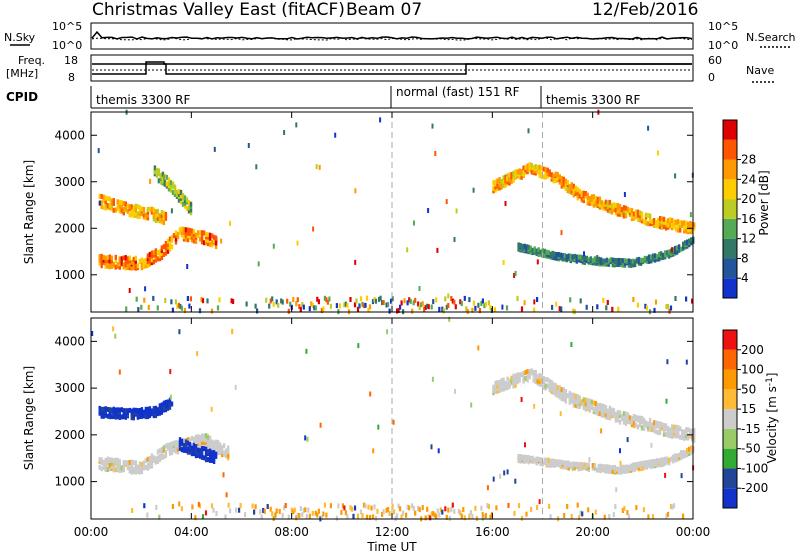  What do you see at coordinates (723, 45) in the screenshot?
I see `noise-right-tick-low: 10^0` at bounding box center [723, 45].